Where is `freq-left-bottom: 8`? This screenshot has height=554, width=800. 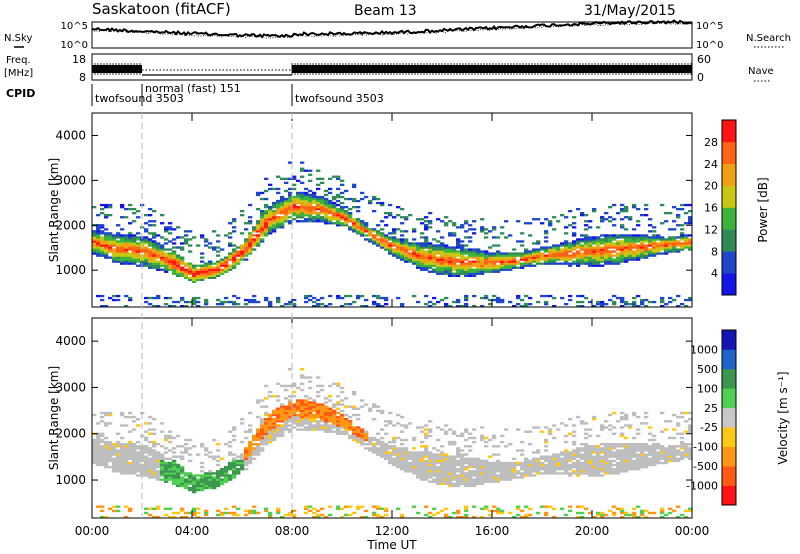
freq-left-bottom: 8 is located at coordinates (82, 77).